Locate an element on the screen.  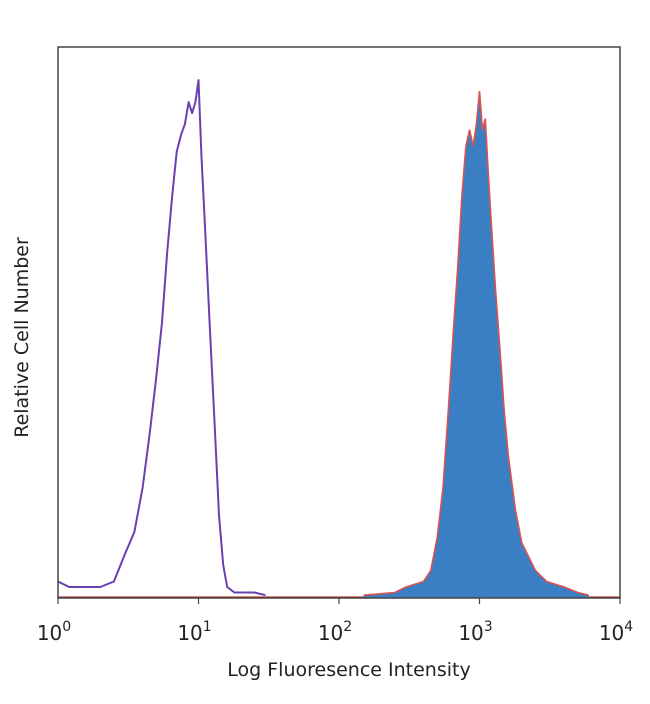
y-axis-title: Relative Cell Number is located at coordinates (22, 337).